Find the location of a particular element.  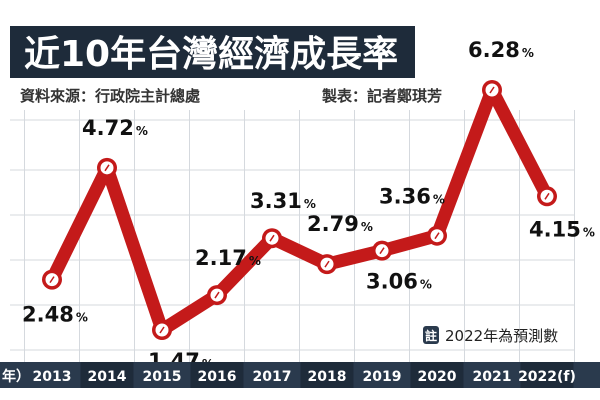

x-tick-2014: 2014 is located at coordinates (107, 377).